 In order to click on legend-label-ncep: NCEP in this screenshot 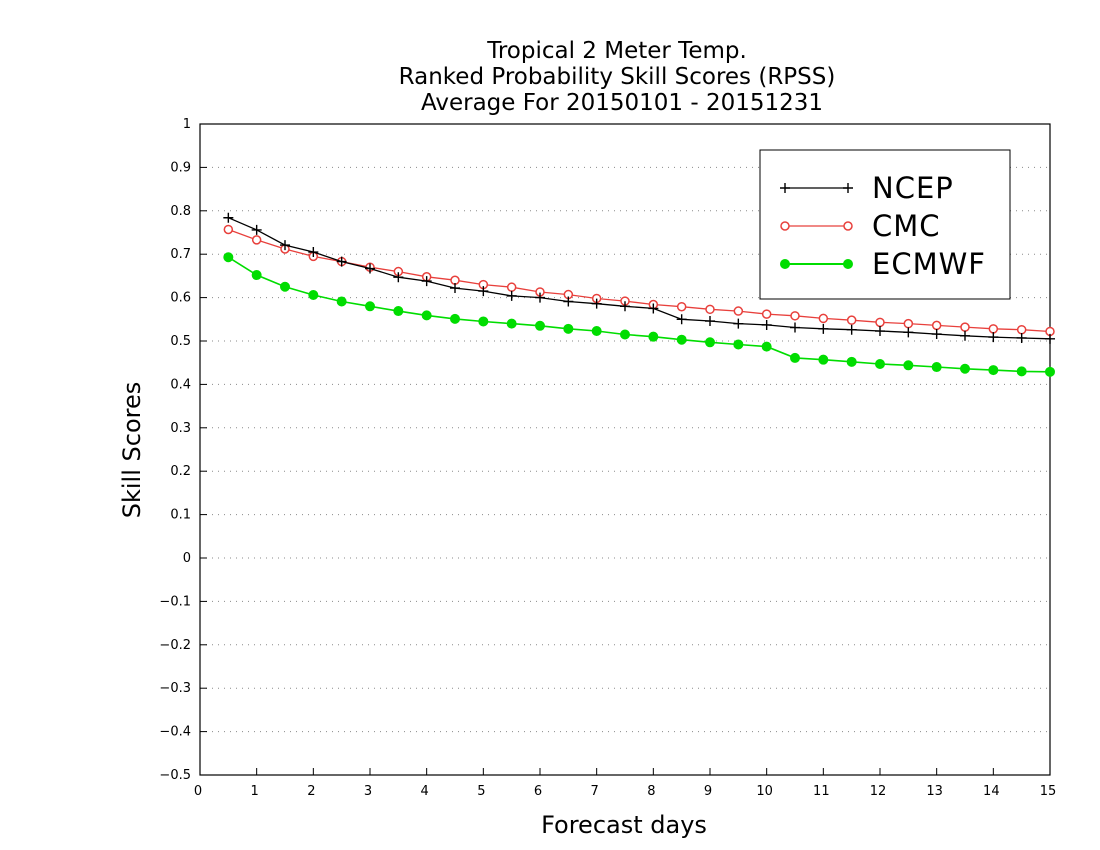, I will do `click(913, 188)`.